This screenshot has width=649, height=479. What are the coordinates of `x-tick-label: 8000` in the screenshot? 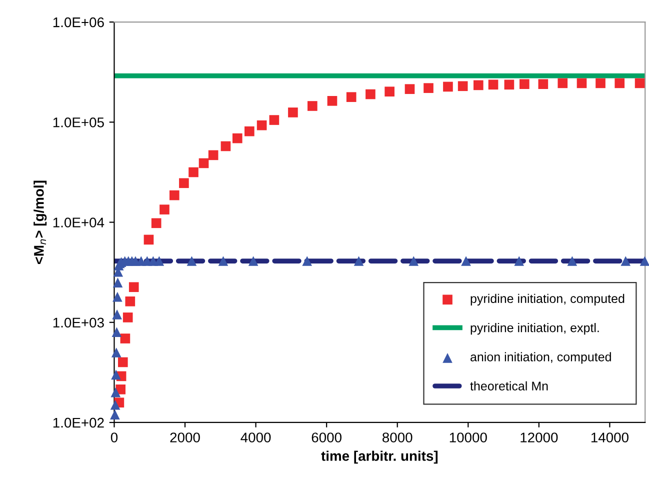 It's located at (397, 437).